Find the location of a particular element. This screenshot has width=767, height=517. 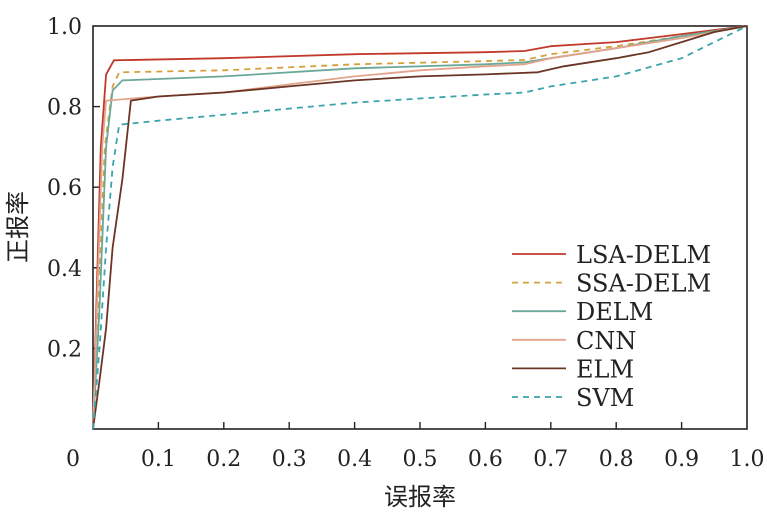

y-tick-label: 0.4 is located at coordinates (64, 269).